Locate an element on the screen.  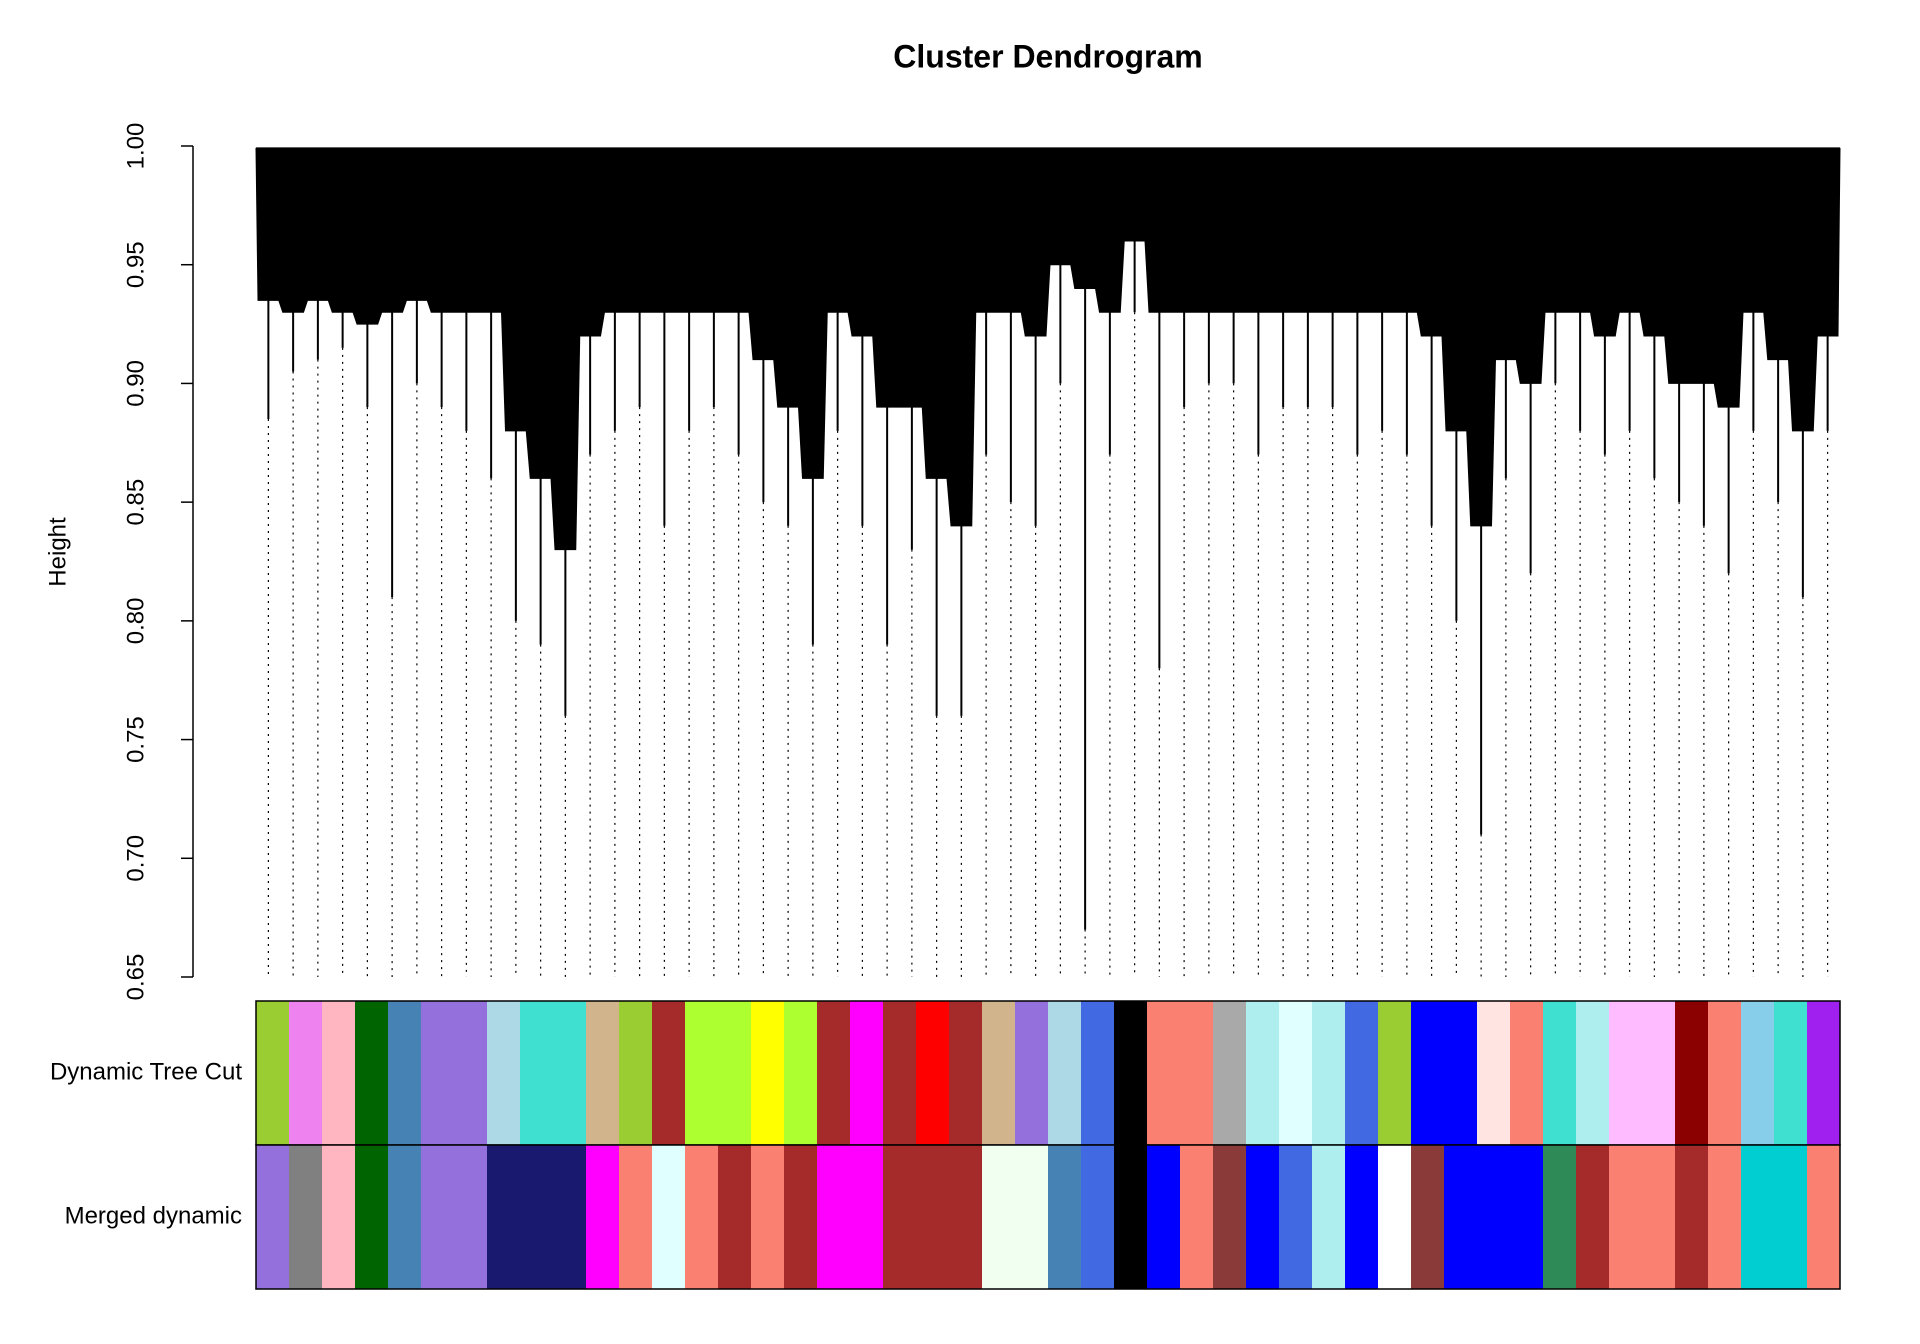
chart-title: Cluster Dendrogram is located at coordinates (1047, 56).